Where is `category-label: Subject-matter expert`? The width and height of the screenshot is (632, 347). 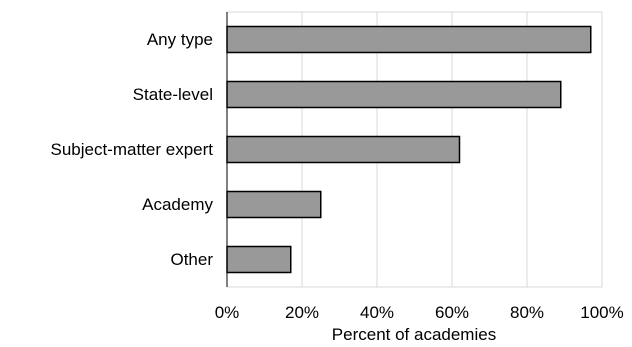 category-label: Subject-matter expert is located at coordinates (131, 149).